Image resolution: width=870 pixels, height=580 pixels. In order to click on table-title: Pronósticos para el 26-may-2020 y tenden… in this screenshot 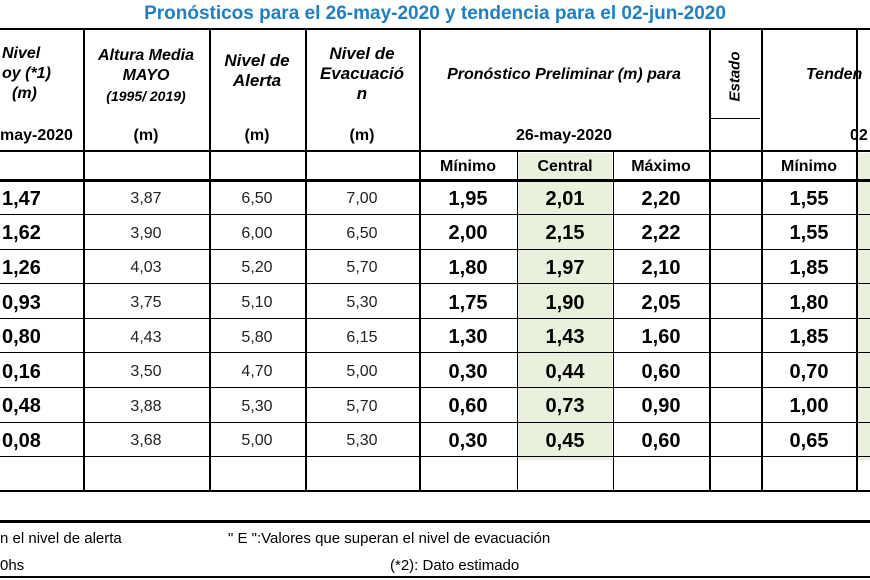, I will do `click(435, 13)`.